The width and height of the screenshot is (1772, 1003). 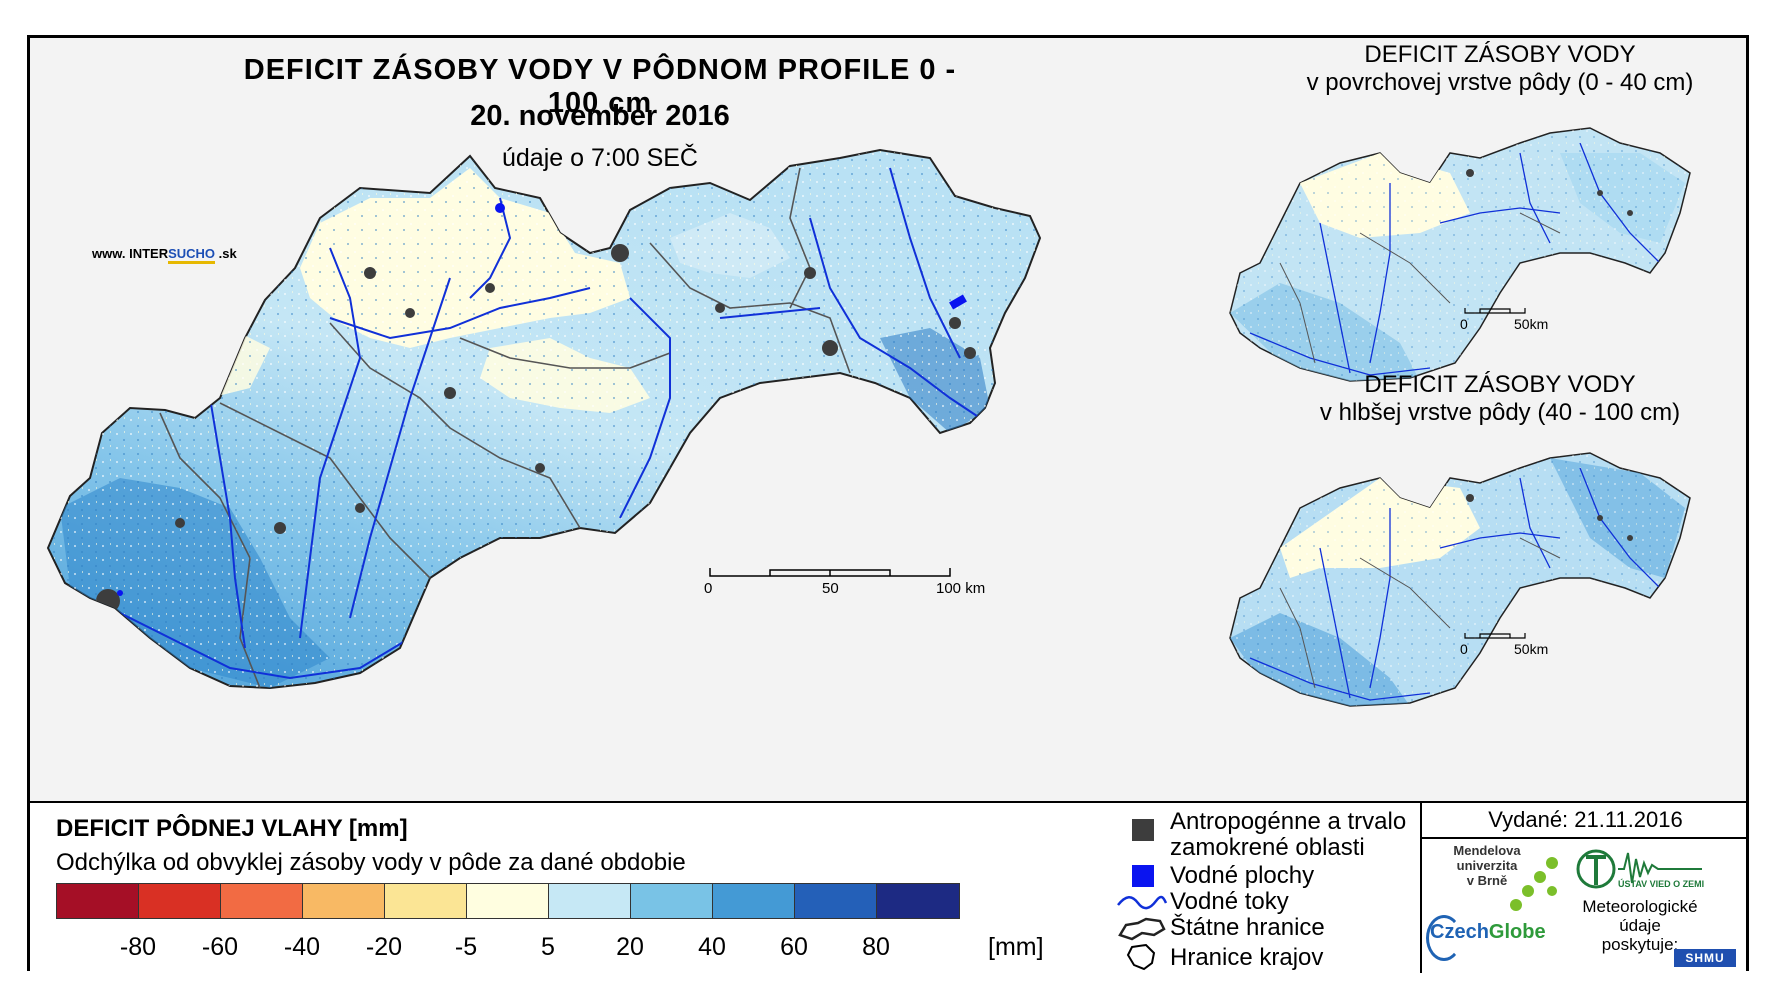 I want to click on legend-tick: -20, so click(x=384, y=947).